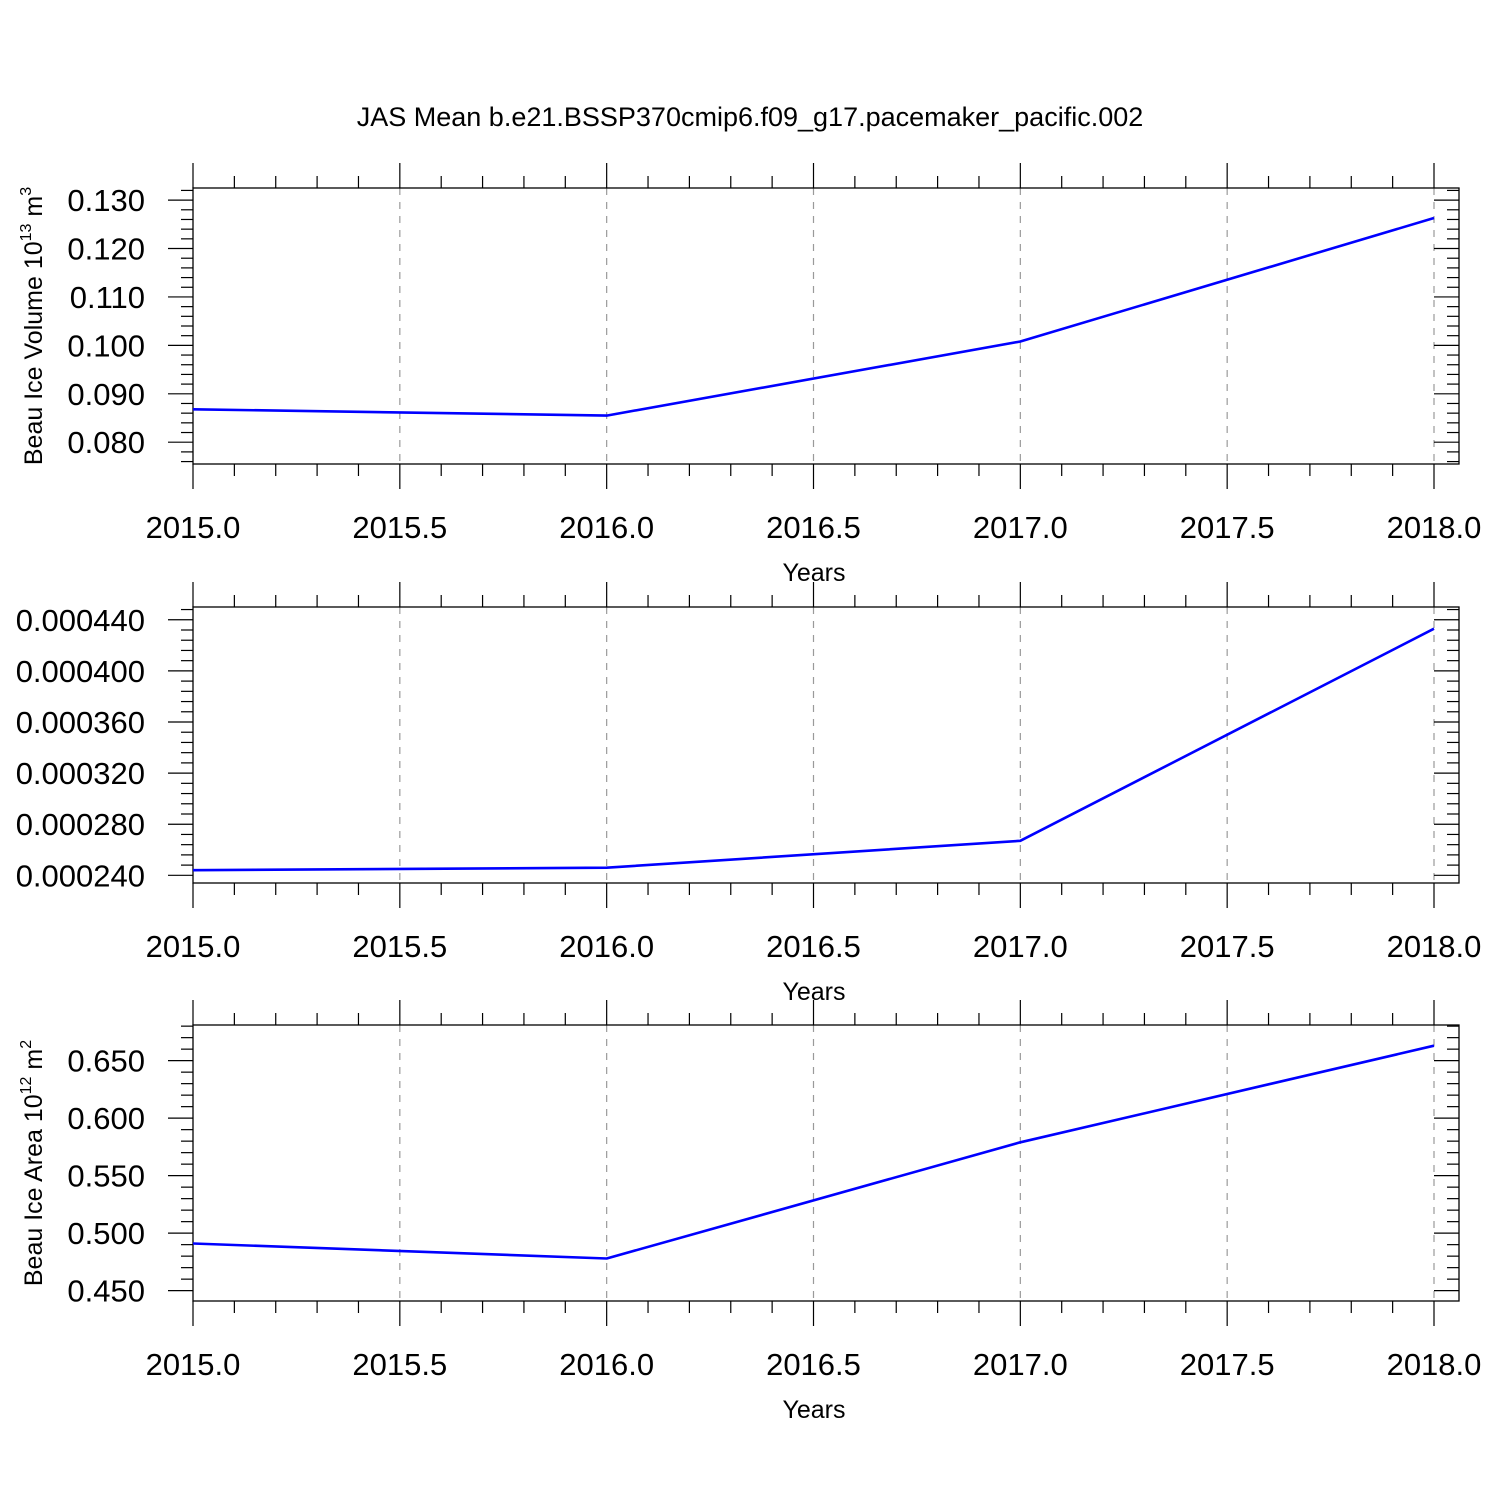  I want to click on y-axis-label-unit-exponent: 2, so click(26, 1044).